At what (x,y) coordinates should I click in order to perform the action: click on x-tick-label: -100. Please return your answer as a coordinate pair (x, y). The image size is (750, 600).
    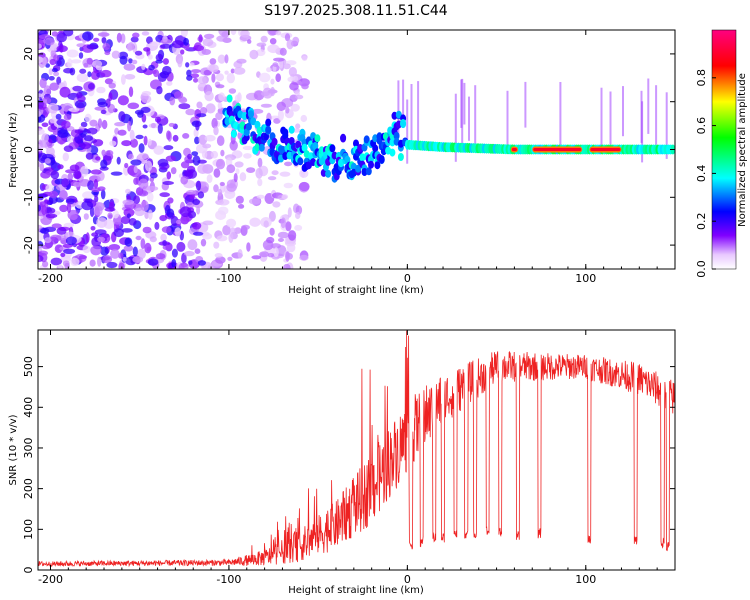
    Looking at the image, I should click on (228, 579).